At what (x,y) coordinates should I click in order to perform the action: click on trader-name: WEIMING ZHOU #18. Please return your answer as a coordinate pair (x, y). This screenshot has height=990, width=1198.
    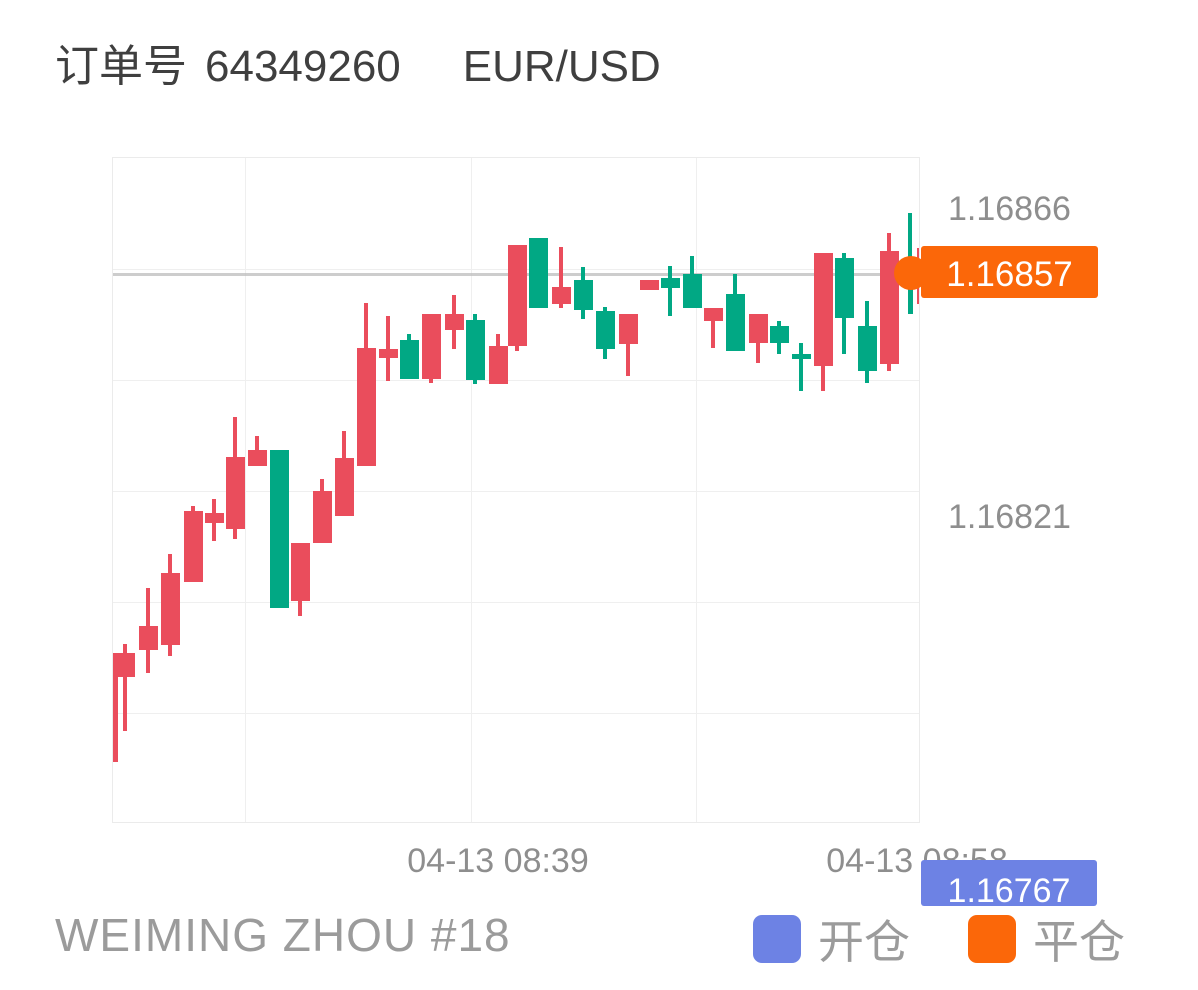
    Looking at the image, I should click on (283, 935).